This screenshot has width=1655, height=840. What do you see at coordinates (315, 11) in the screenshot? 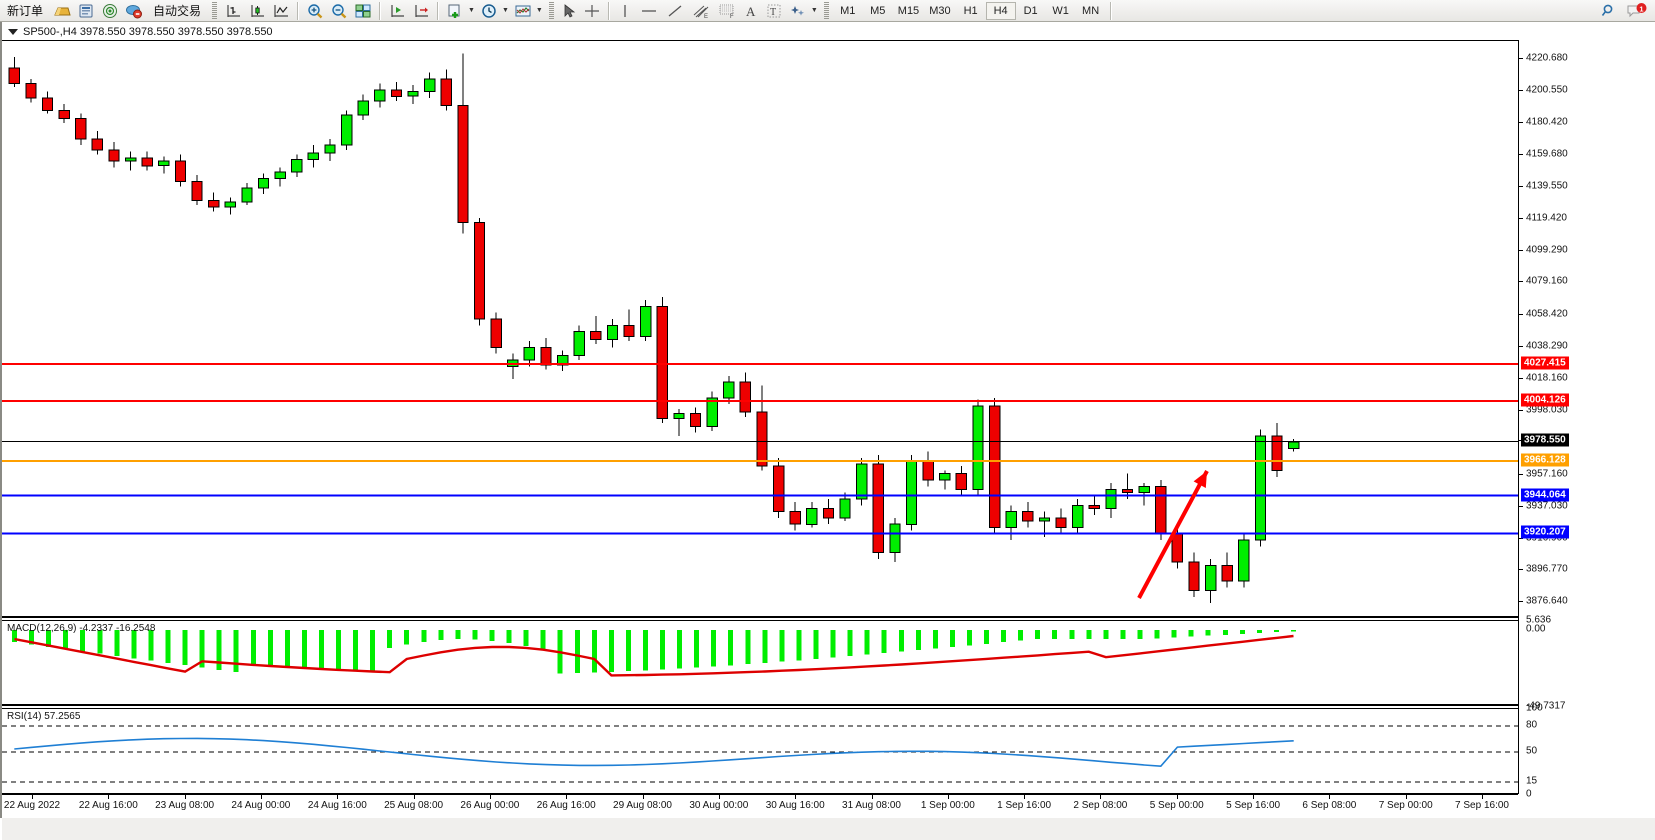
I see `zoom-in-icon` at bounding box center [315, 11].